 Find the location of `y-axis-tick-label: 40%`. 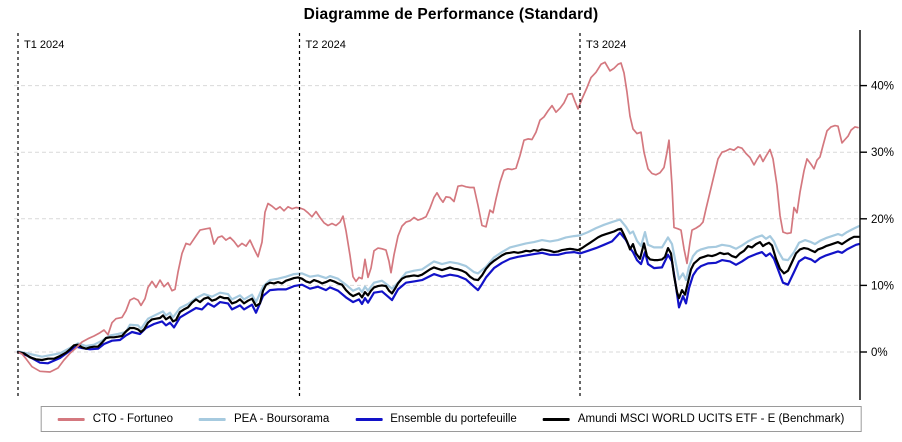

y-axis-tick-label: 40% is located at coordinates (882, 87).